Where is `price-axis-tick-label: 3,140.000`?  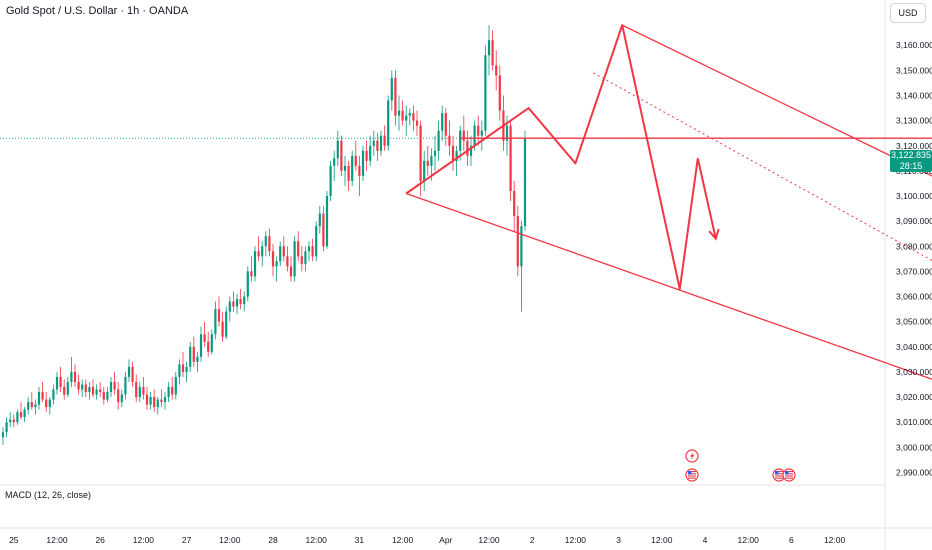 price-axis-tick-label: 3,140.000 is located at coordinates (914, 95).